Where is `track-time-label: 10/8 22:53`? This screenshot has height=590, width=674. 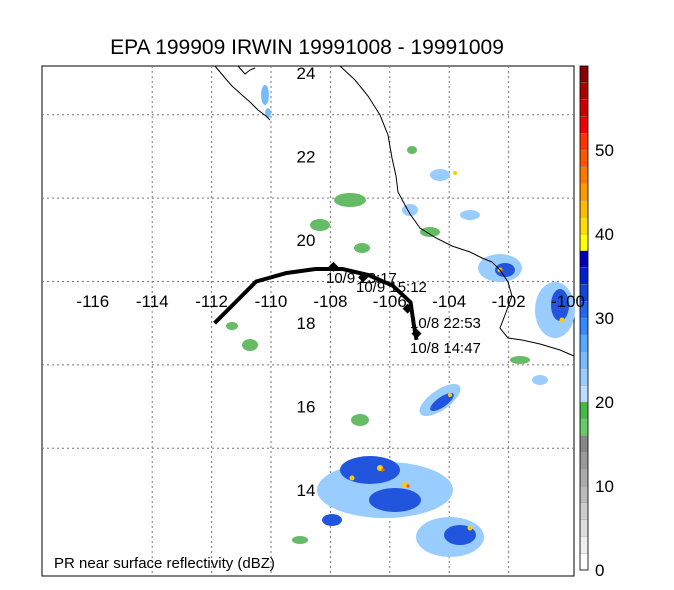 track-time-label: 10/8 22:53 is located at coordinates (445, 323).